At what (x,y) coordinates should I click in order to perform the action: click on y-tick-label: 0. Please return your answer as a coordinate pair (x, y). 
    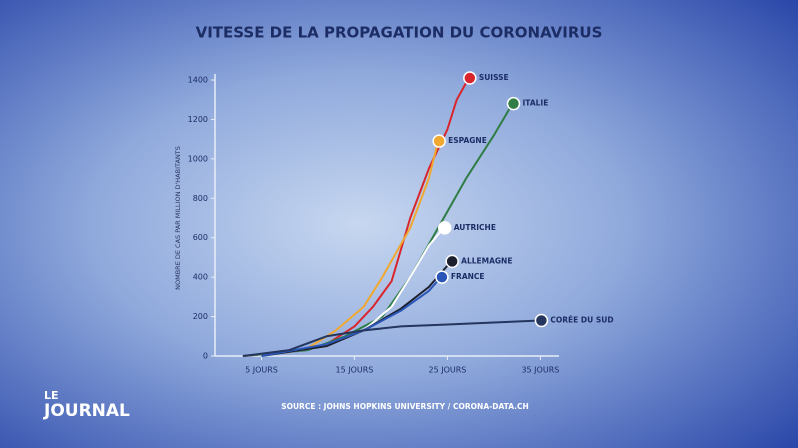
    Looking at the image, I should click on (205, 356).